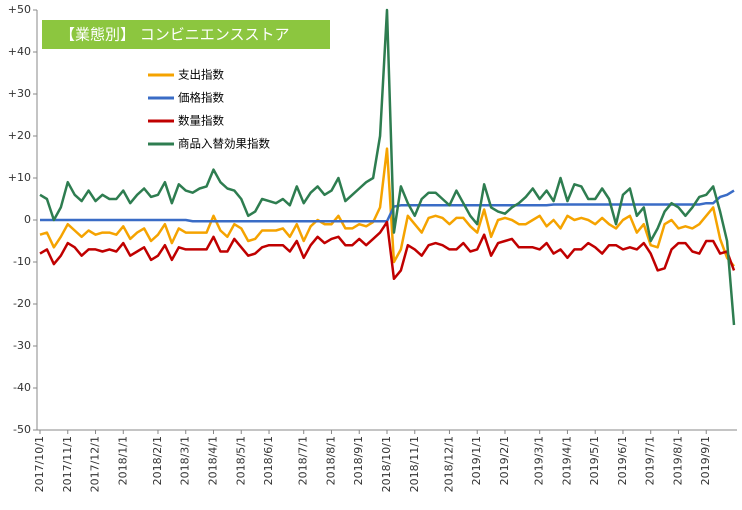  What do you see at coordinates (201, 75) in the screenshot?
I see `legend-label: 支出指数` at bounding box center [201, 75].